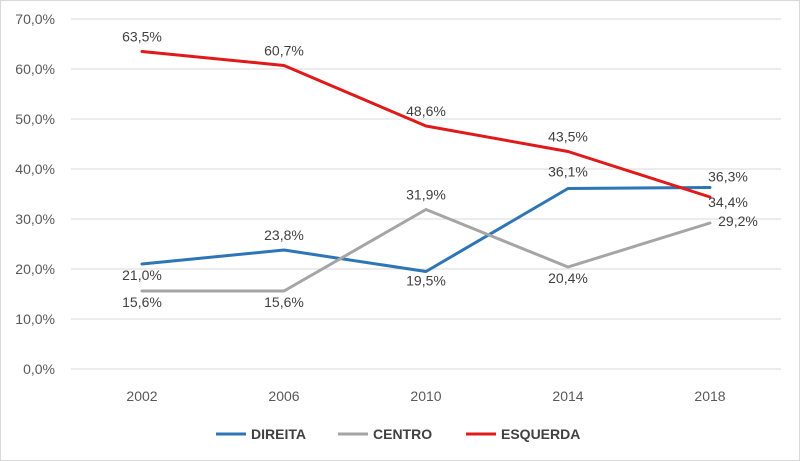 The width and height of the screenshot is (800, 461). Describe the element at coordinates (284, 235) in the screenshot. I see `data-label: 23,8%` at that location.